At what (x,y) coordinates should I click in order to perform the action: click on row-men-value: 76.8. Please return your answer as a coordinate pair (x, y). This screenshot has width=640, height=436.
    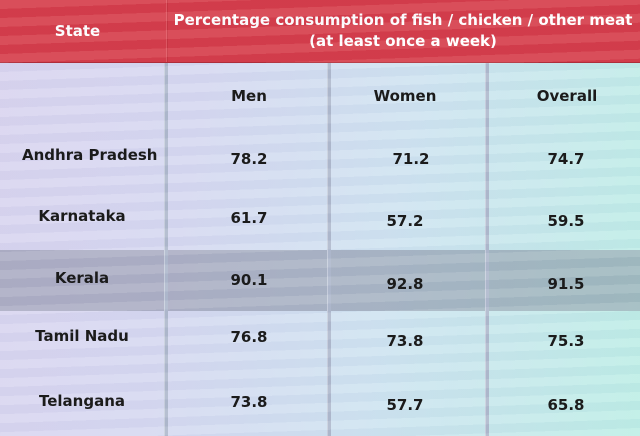
    Looking at the image, I should click on (249, 337).